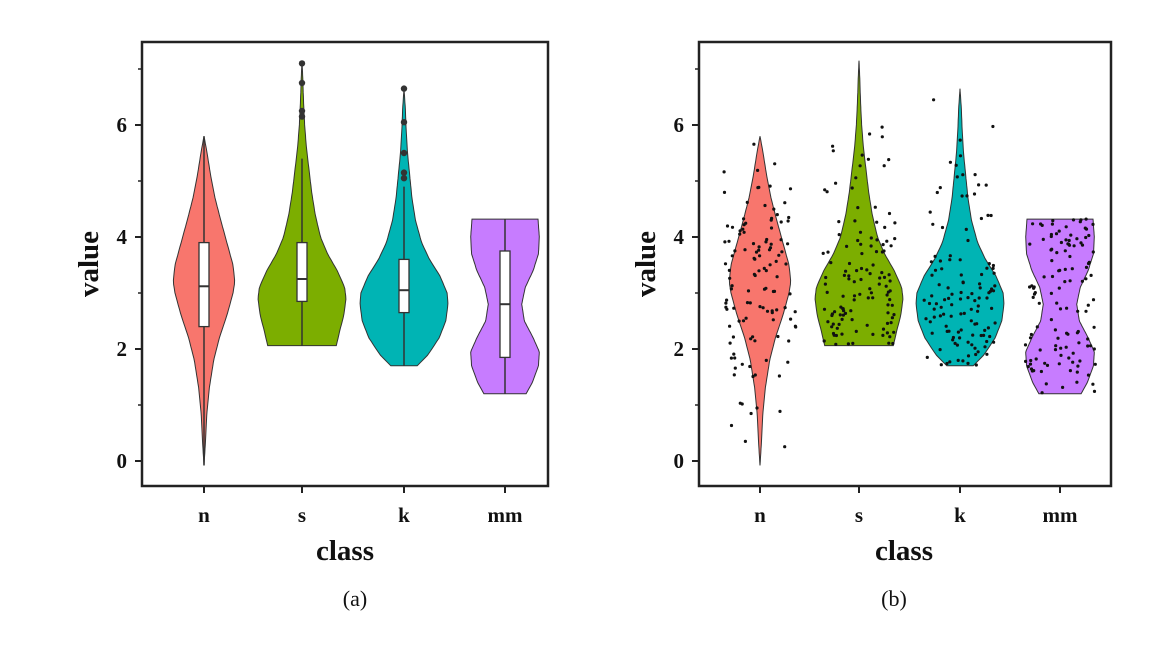 Image resolution: width=1176 pixels, height=646 pixels. Describe the element at coordinates (204, 284) in the screenshot. I see `box-n` at that location.